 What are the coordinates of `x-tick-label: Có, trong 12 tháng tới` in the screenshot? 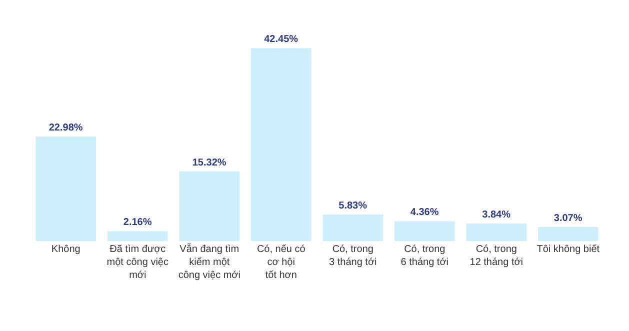 It's located at (497, 256).